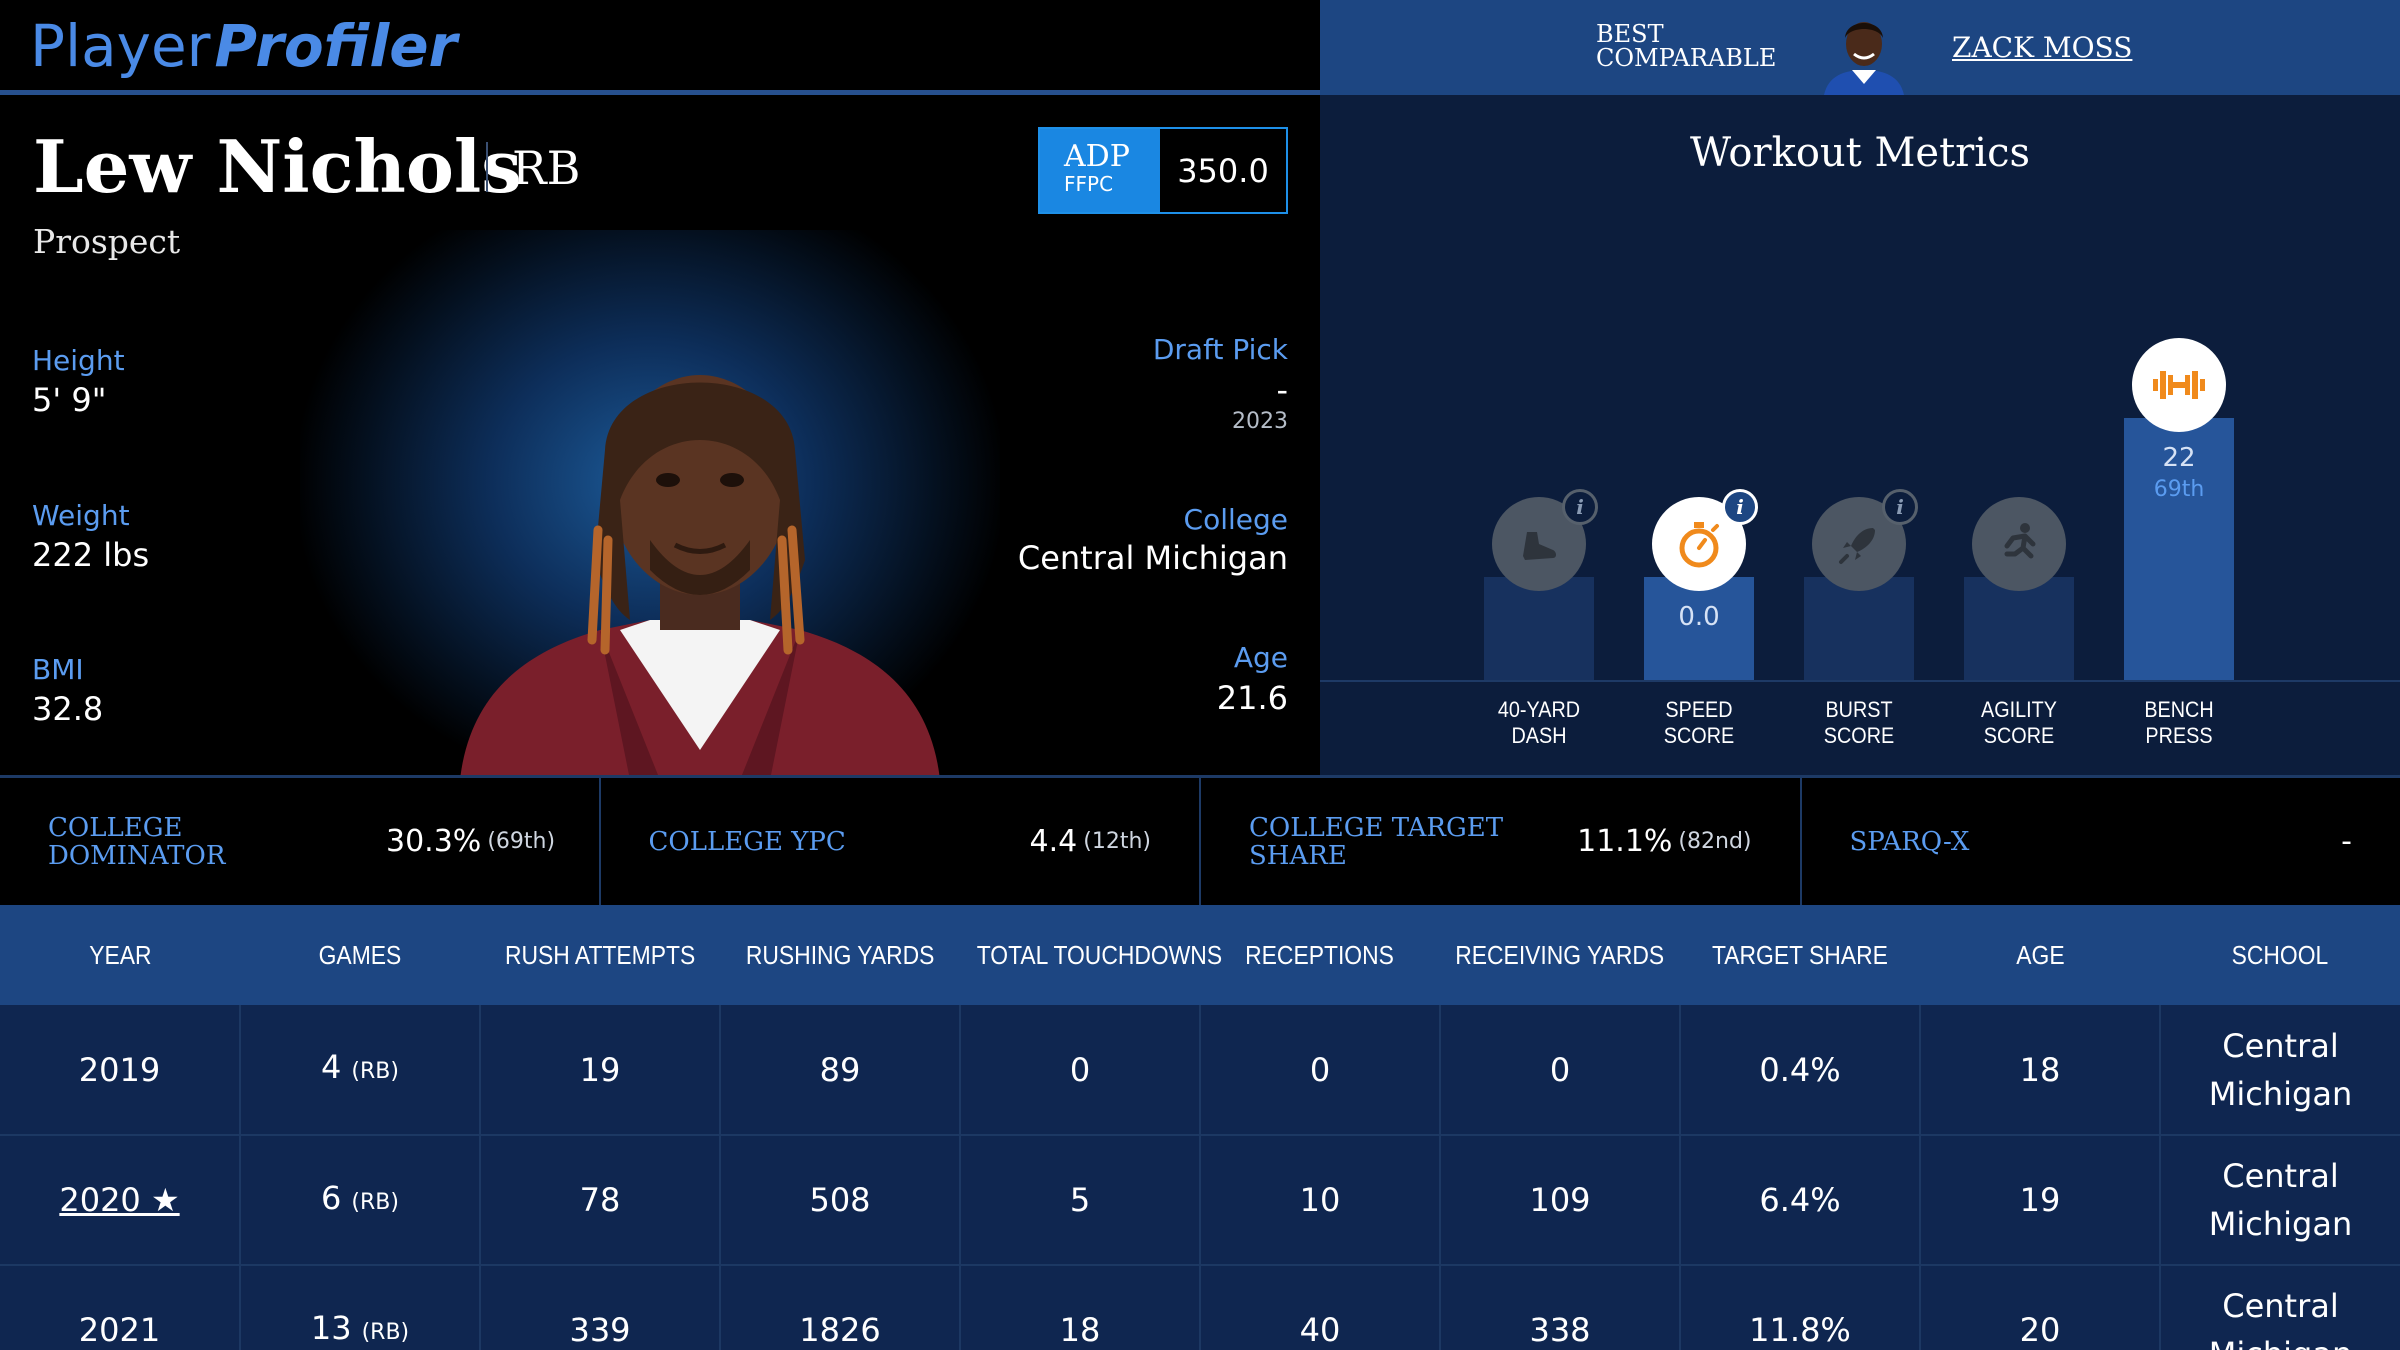 This screenshot has width=2400, height=1350. I want to click on runner-icon, so click(2019, 544).